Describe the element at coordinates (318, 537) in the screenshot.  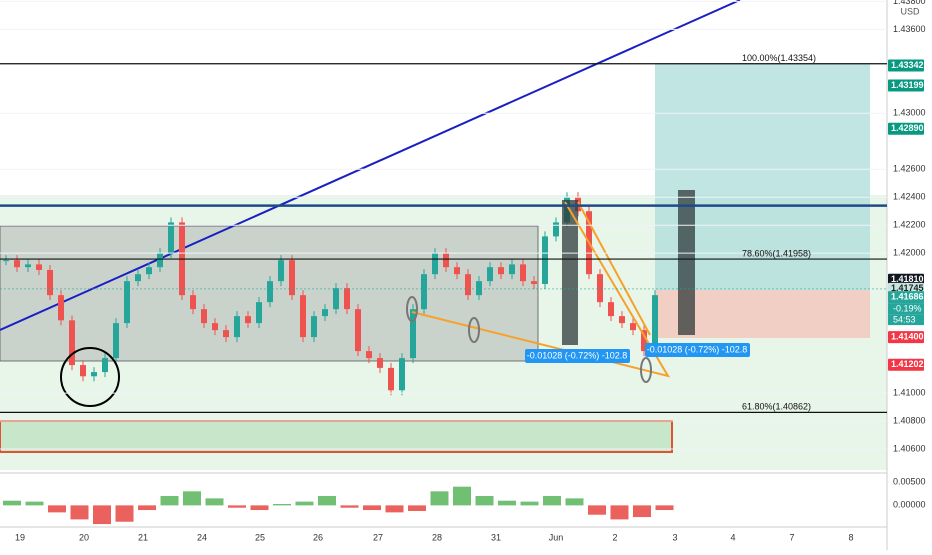
I see `x-tick-label: 26` at that location.